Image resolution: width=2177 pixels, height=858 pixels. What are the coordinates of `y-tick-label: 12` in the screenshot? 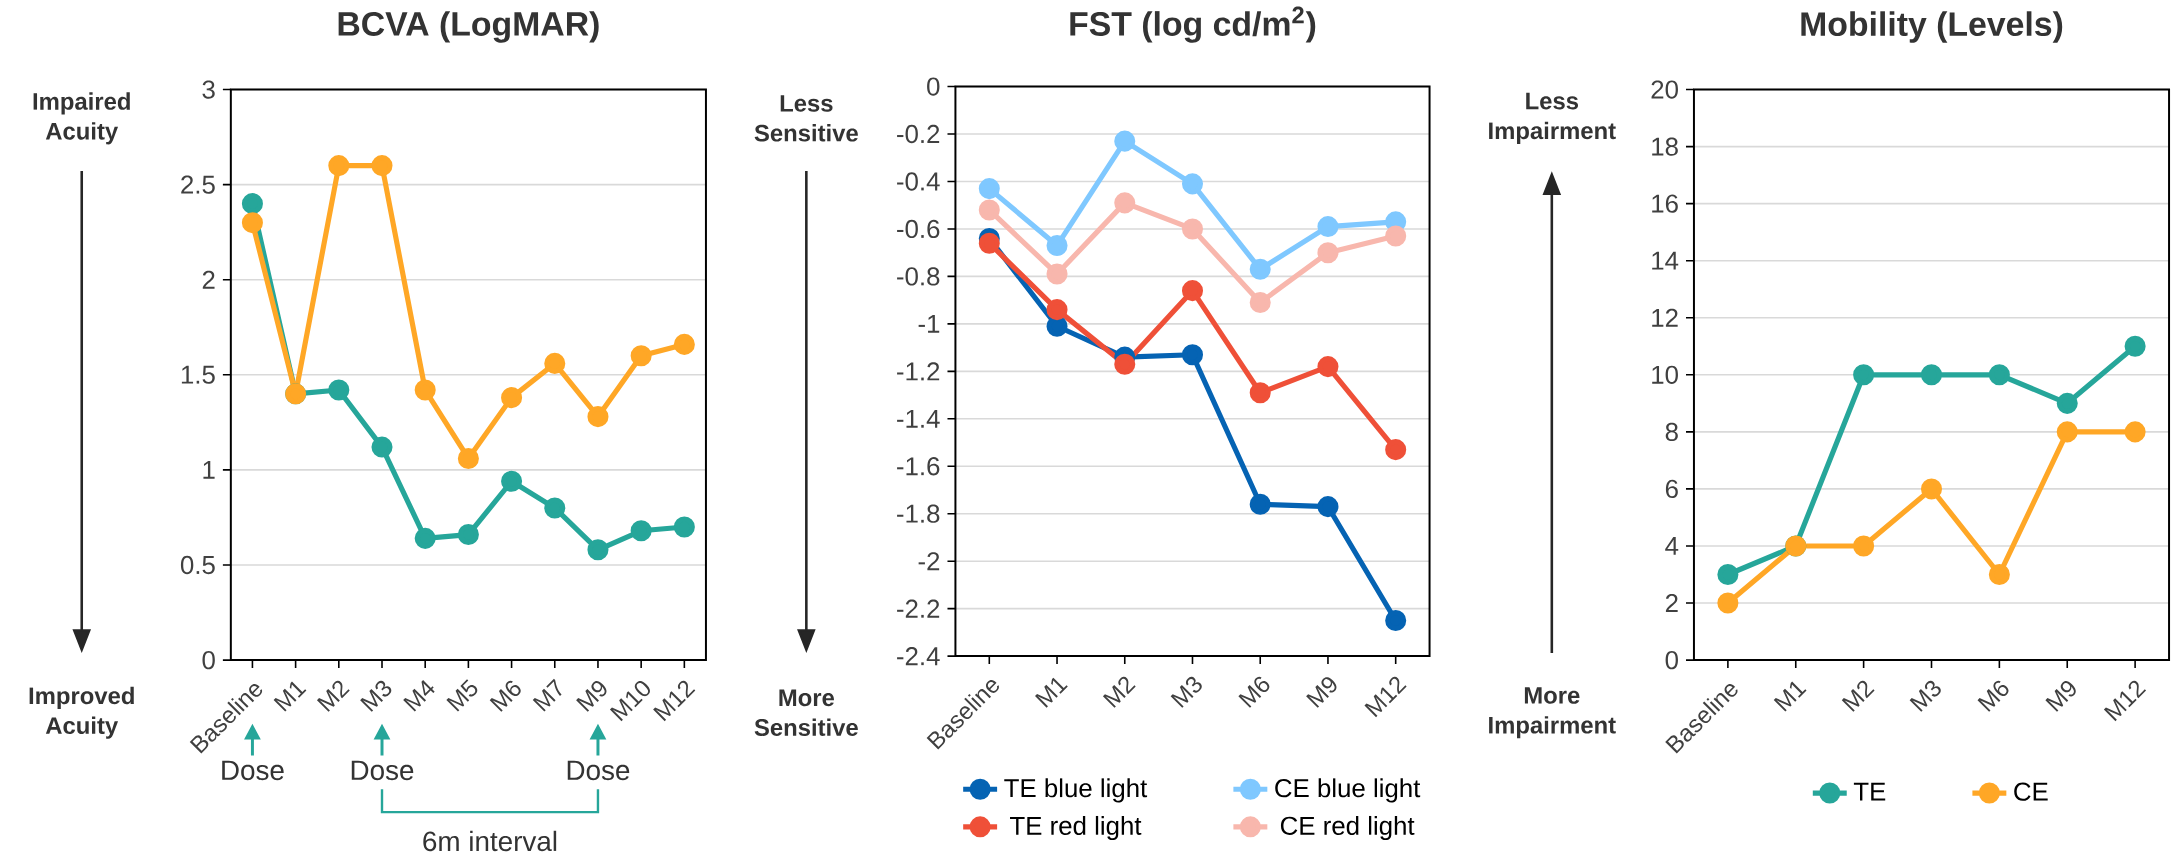 It's located at (1665, 317).